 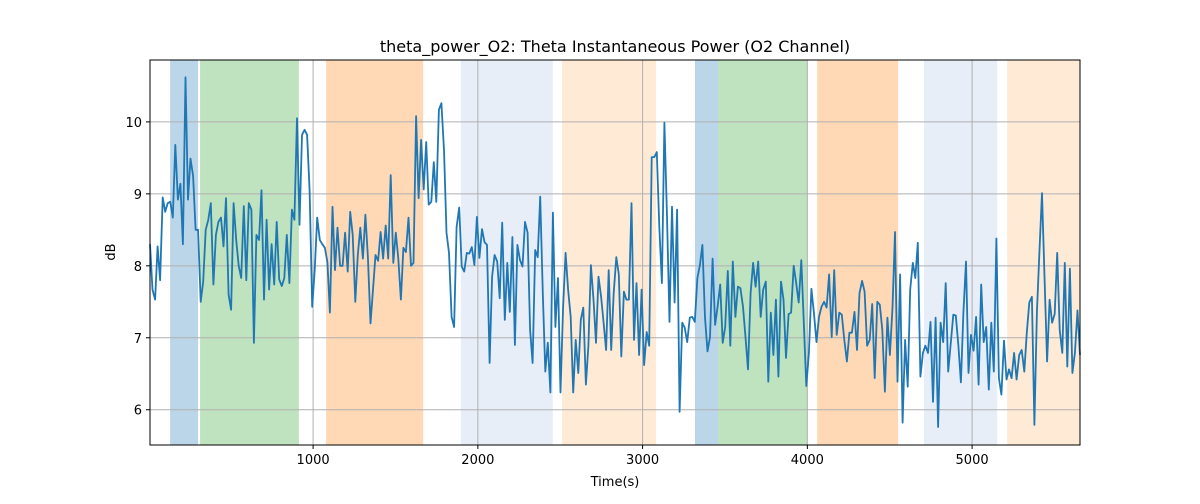 I want to click on y-tick-label: 6, so click(x=138, y=411).